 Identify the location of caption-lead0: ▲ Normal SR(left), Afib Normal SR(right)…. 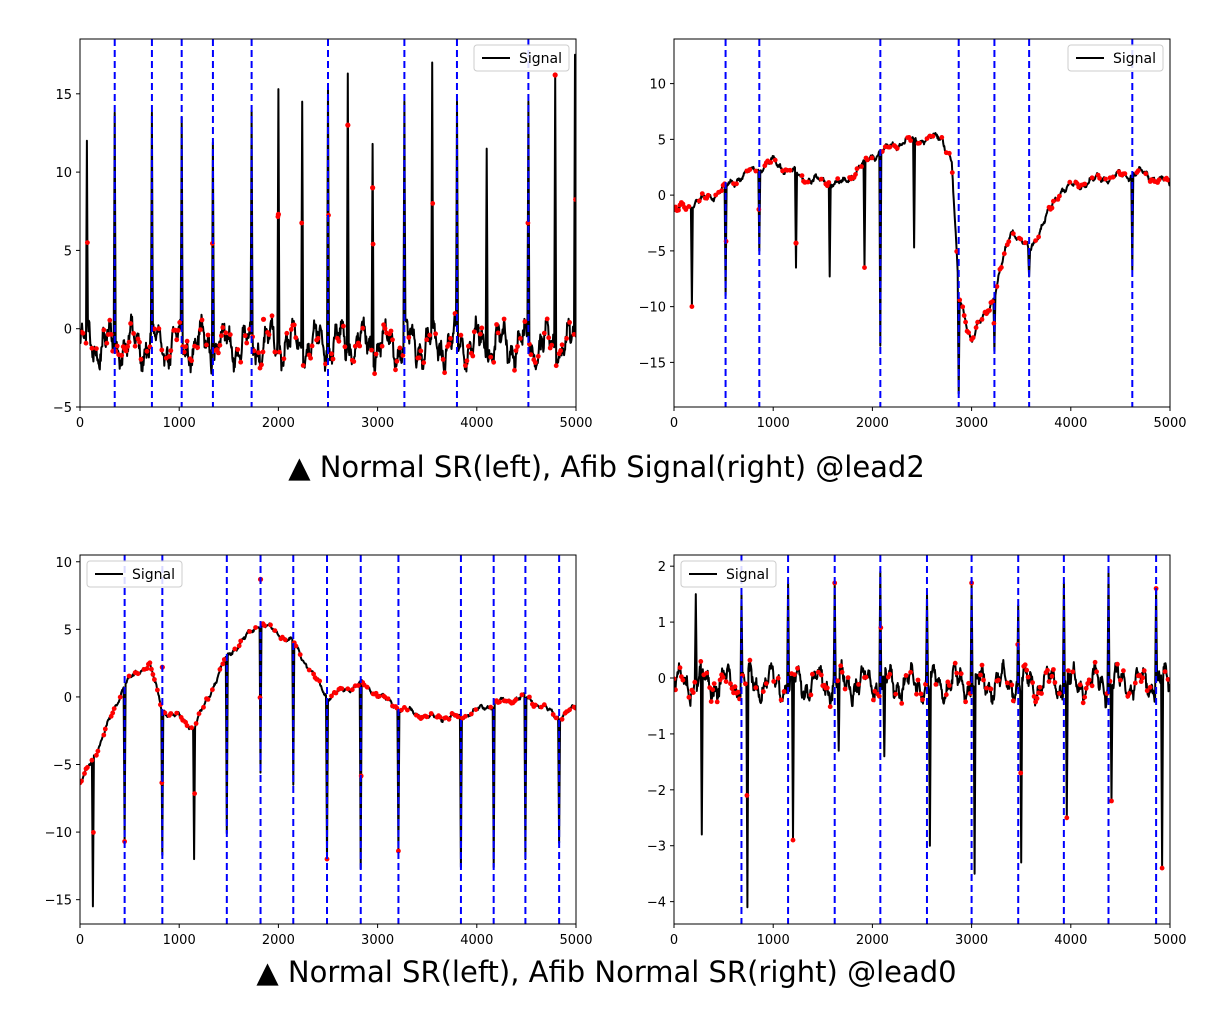
(606, 972).